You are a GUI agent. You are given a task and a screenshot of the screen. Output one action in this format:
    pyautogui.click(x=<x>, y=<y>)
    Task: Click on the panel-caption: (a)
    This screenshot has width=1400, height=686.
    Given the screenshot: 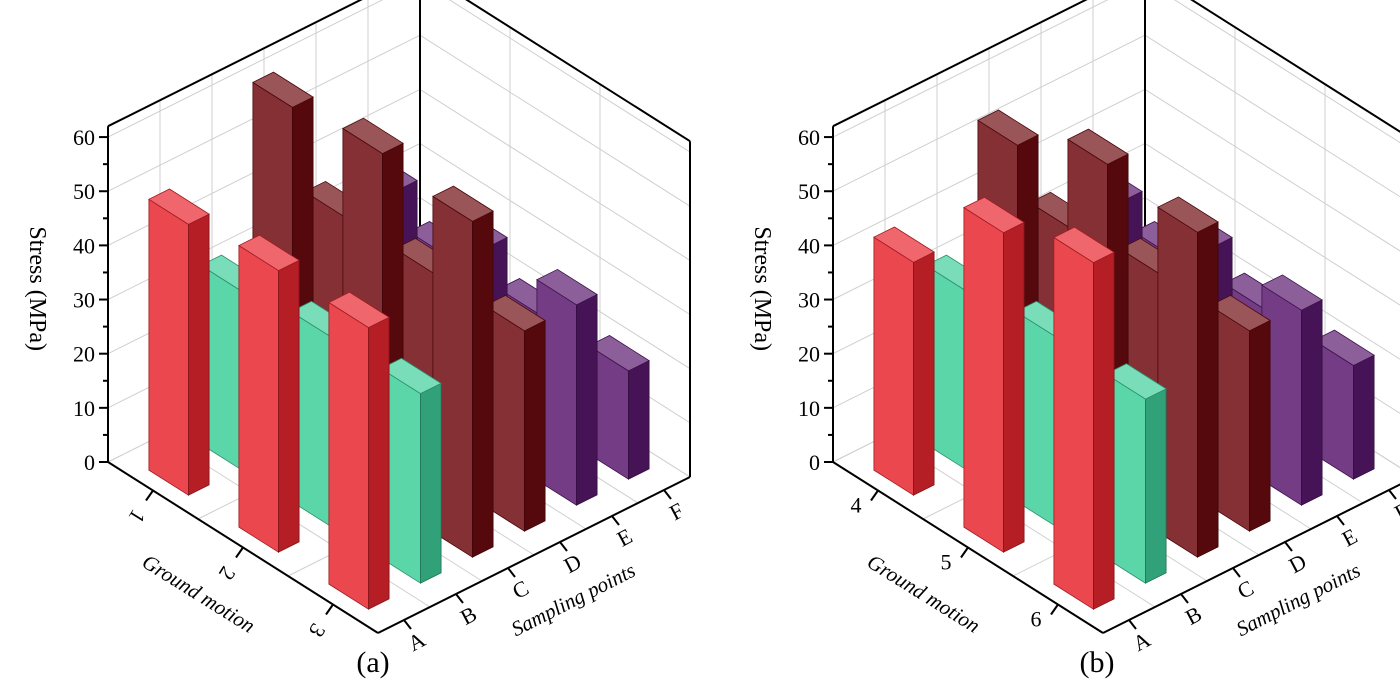 What is the action you would take?
    pyautogui.click(x=372, y=662)
    